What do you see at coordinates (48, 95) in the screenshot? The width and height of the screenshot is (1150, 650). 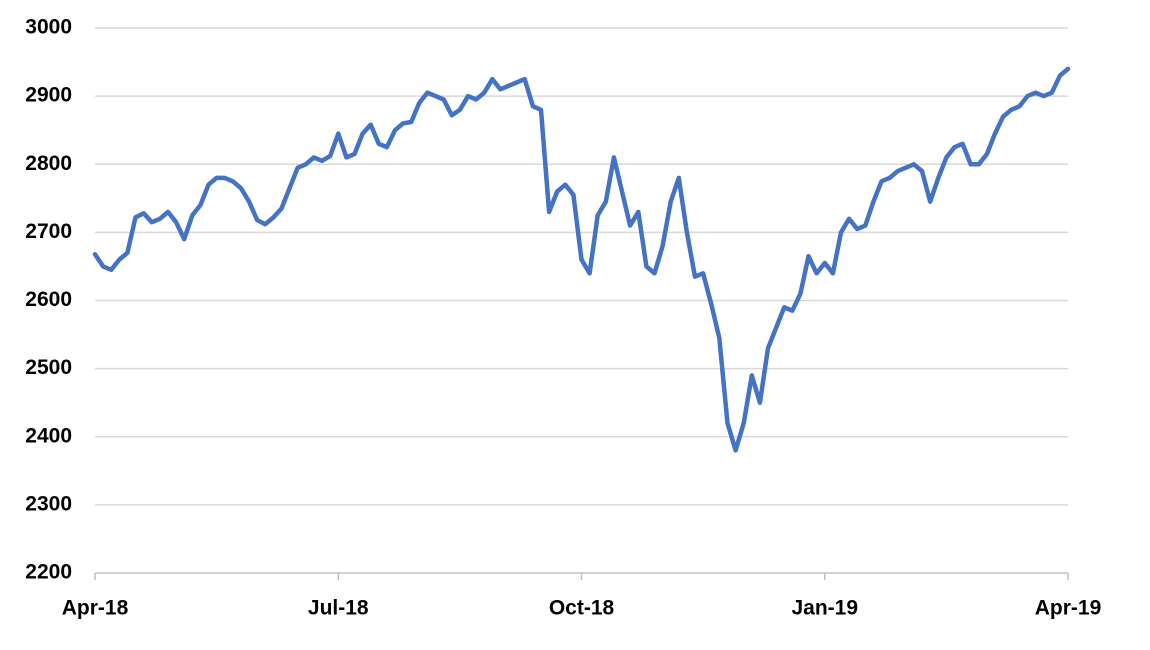 I see `y-tick-label: 2900` at bounding box center [48, 95].